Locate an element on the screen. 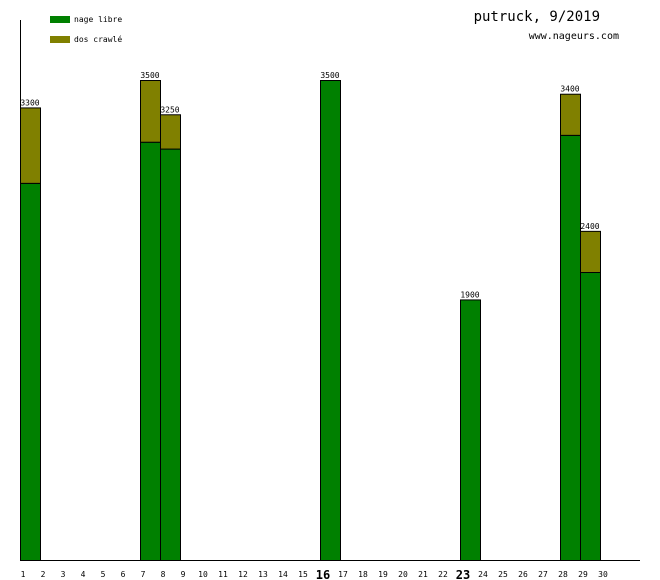  legend: nage libre dos crawlé is located at coordinates (86, 34).